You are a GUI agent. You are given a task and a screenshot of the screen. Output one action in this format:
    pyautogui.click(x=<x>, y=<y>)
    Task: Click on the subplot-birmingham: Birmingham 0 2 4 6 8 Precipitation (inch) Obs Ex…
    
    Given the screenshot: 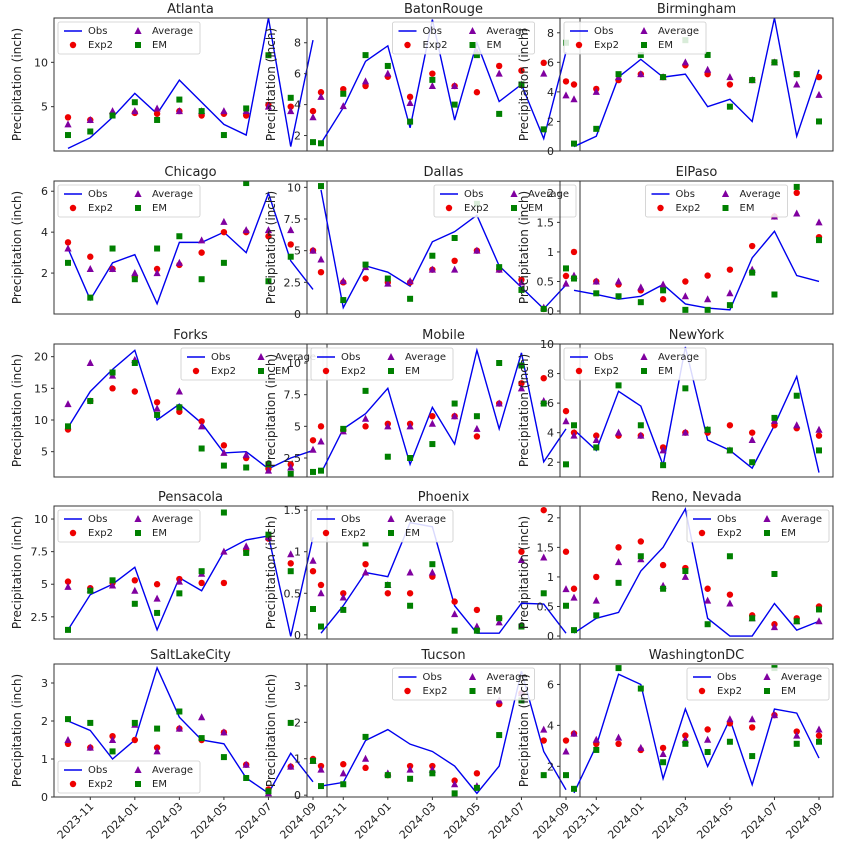 What is the action you would take?
    pyautogui.click(x=675, y=80)
    